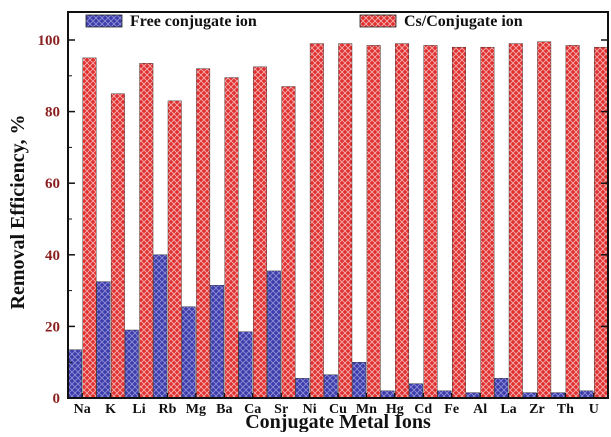 The width and height of the screenshot is (611, 437). Describe the element at coordinates (366, 409) in the screenshot. I see `x-tick-label-mn: Mn` at that location.